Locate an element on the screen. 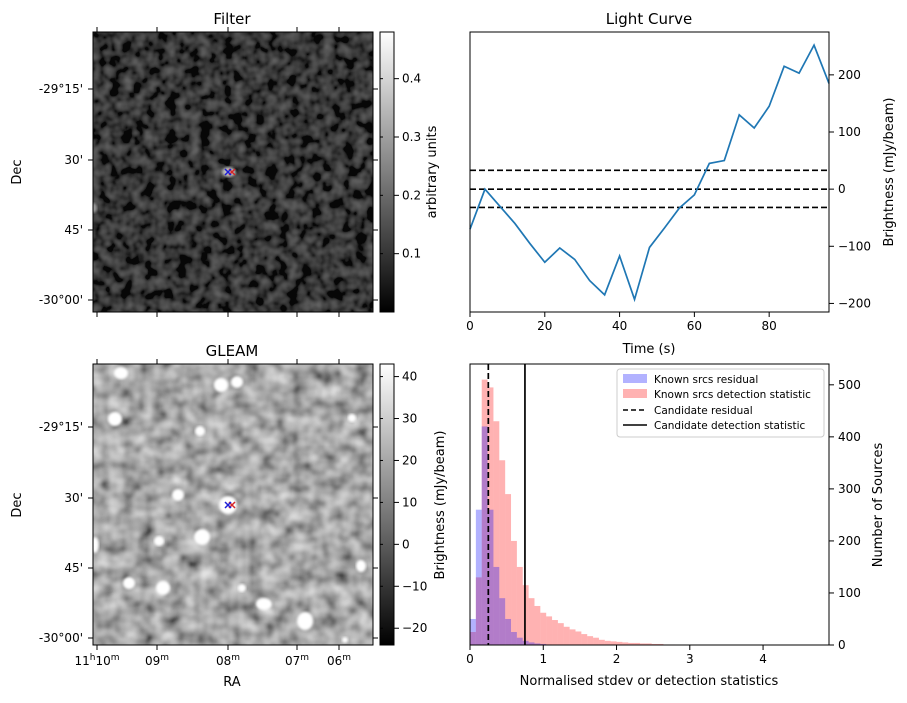 The image size is (907, 703). colorbar-tick-label: 0.2 is located at coordinates (411, 195).